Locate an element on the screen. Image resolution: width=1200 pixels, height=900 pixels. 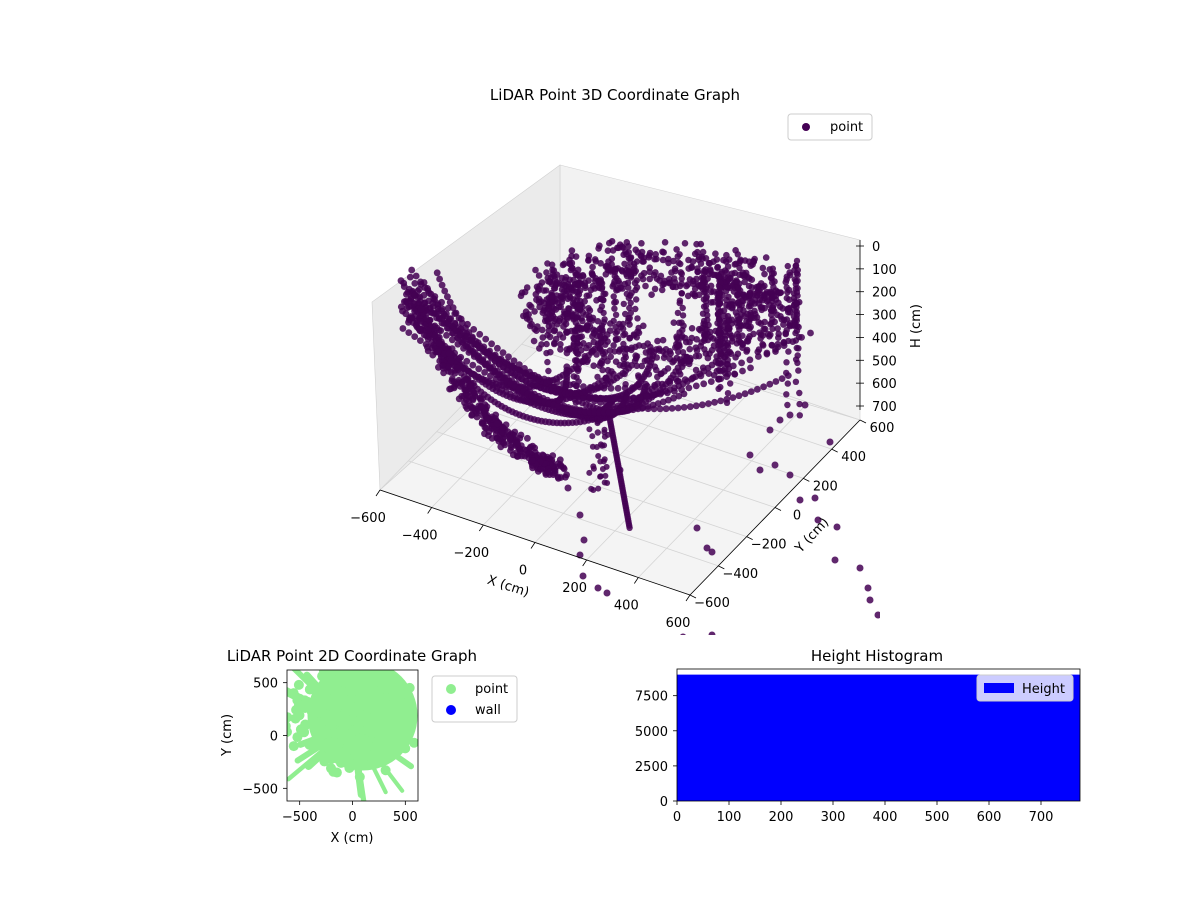
legend-label-point-2d: point is located at coordinates (491, 689).